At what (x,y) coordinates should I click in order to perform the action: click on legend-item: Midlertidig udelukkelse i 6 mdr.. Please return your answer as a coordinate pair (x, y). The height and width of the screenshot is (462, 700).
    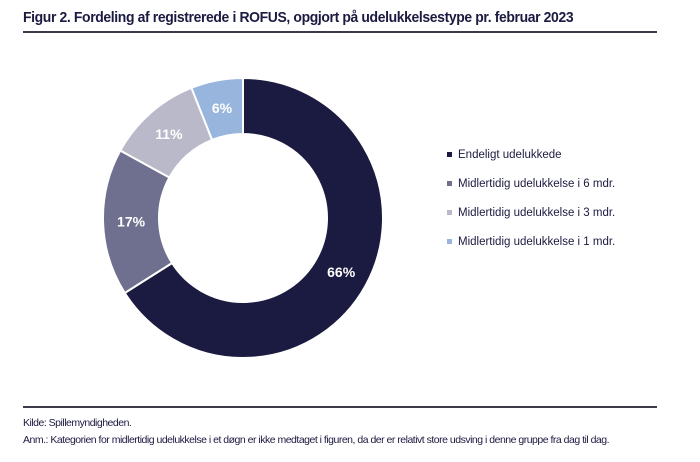
    Looking at the image, I should click on (531, 183).